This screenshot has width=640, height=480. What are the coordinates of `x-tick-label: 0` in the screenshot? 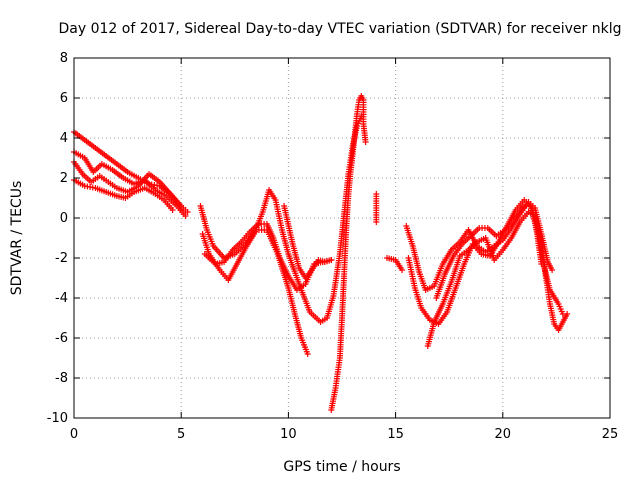 It's located at (74, 434).